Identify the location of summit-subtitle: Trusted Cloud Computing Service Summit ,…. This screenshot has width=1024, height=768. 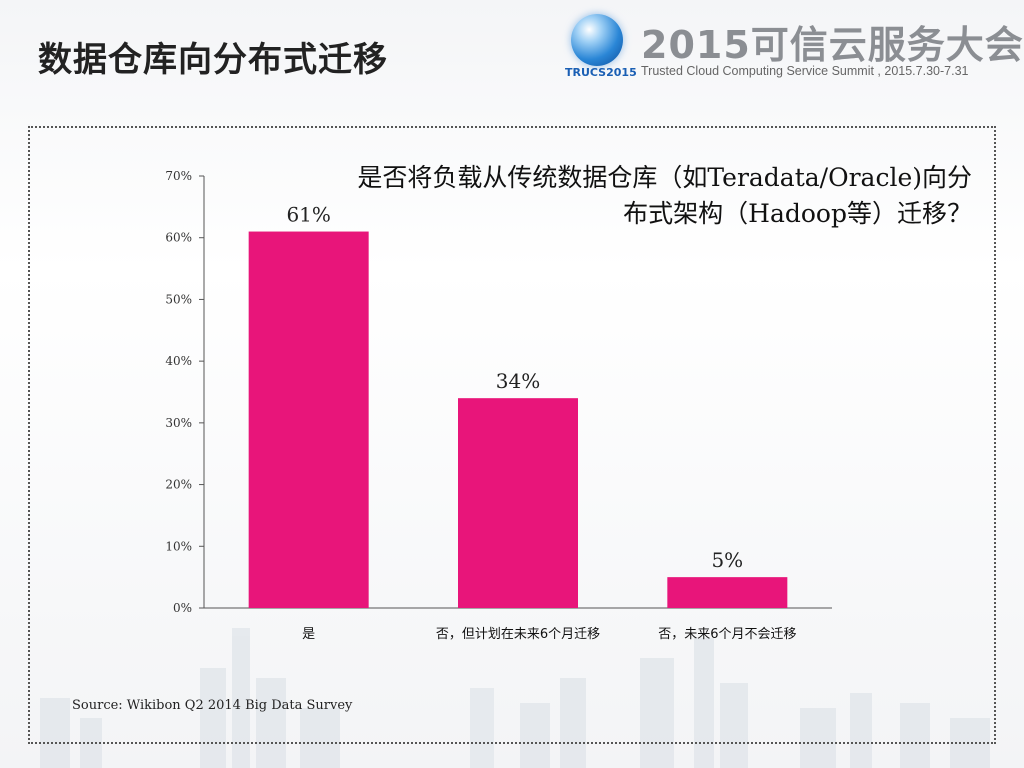
(805, 71).